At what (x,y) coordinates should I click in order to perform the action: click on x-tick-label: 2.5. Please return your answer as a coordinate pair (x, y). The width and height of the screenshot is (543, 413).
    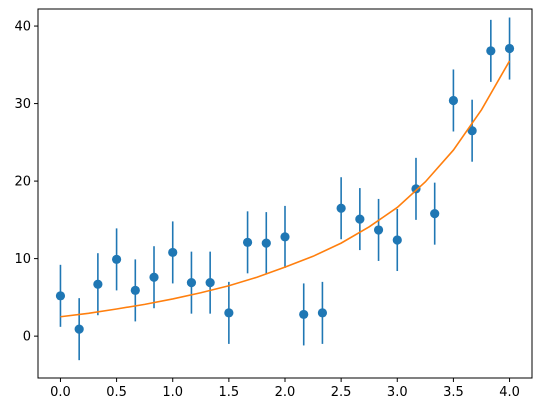
    Looking at the image, I should click on (341, 392).